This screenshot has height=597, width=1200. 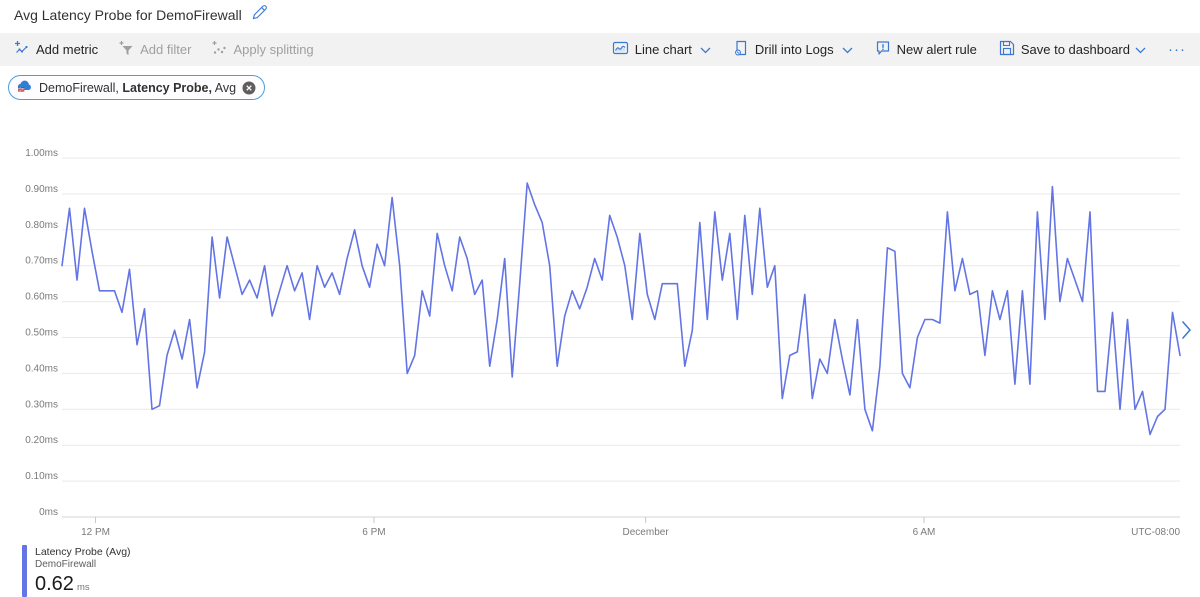 What do you see at coordinates (936, 49) in the screenshot?
I see `new-alert-rule-label: New alert rule` at bounding box center [936, 49].